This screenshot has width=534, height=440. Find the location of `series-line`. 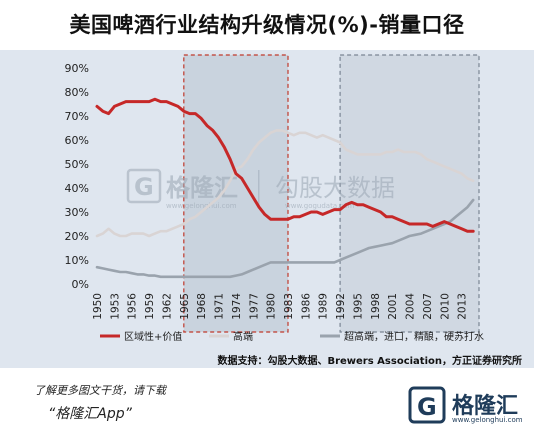

series-line is located at coordinates (285, 238).